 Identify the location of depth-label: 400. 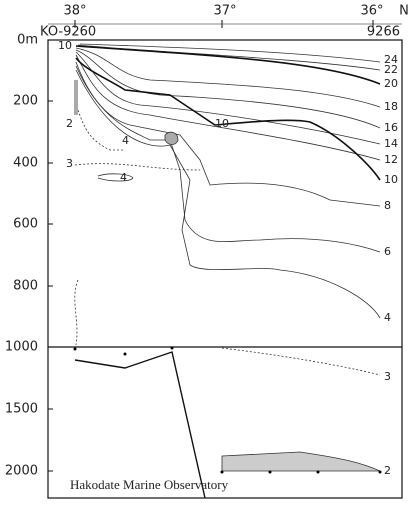
(25, 163).